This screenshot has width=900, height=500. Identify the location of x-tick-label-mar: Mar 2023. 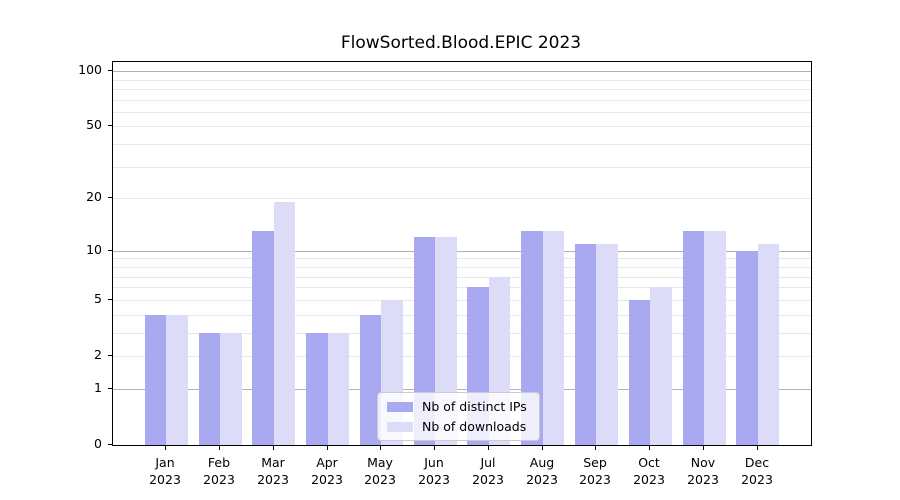
(273, 471).